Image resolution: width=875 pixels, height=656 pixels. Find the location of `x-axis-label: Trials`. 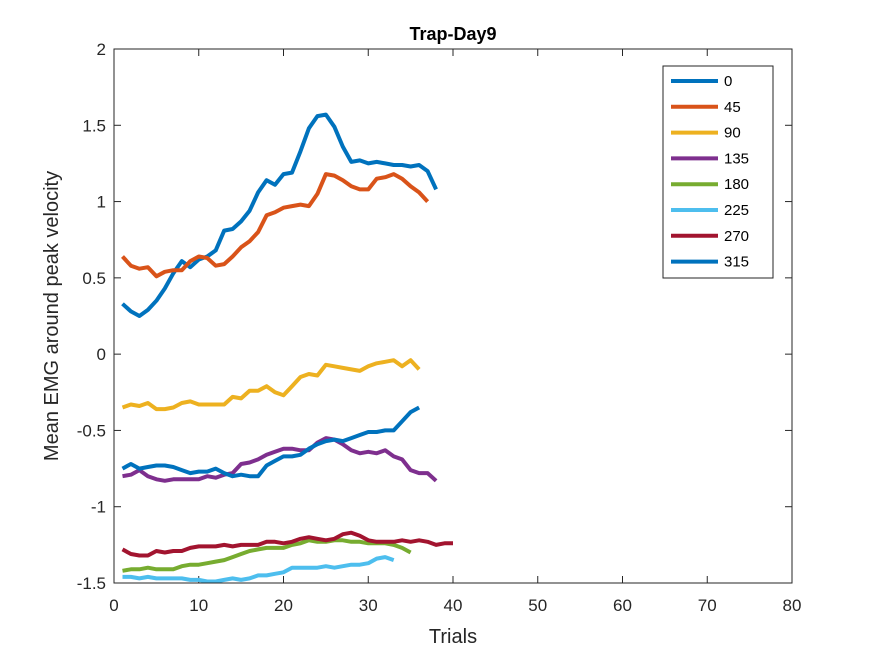

x-axis-label: Trials is located at coordinates (453, 637).